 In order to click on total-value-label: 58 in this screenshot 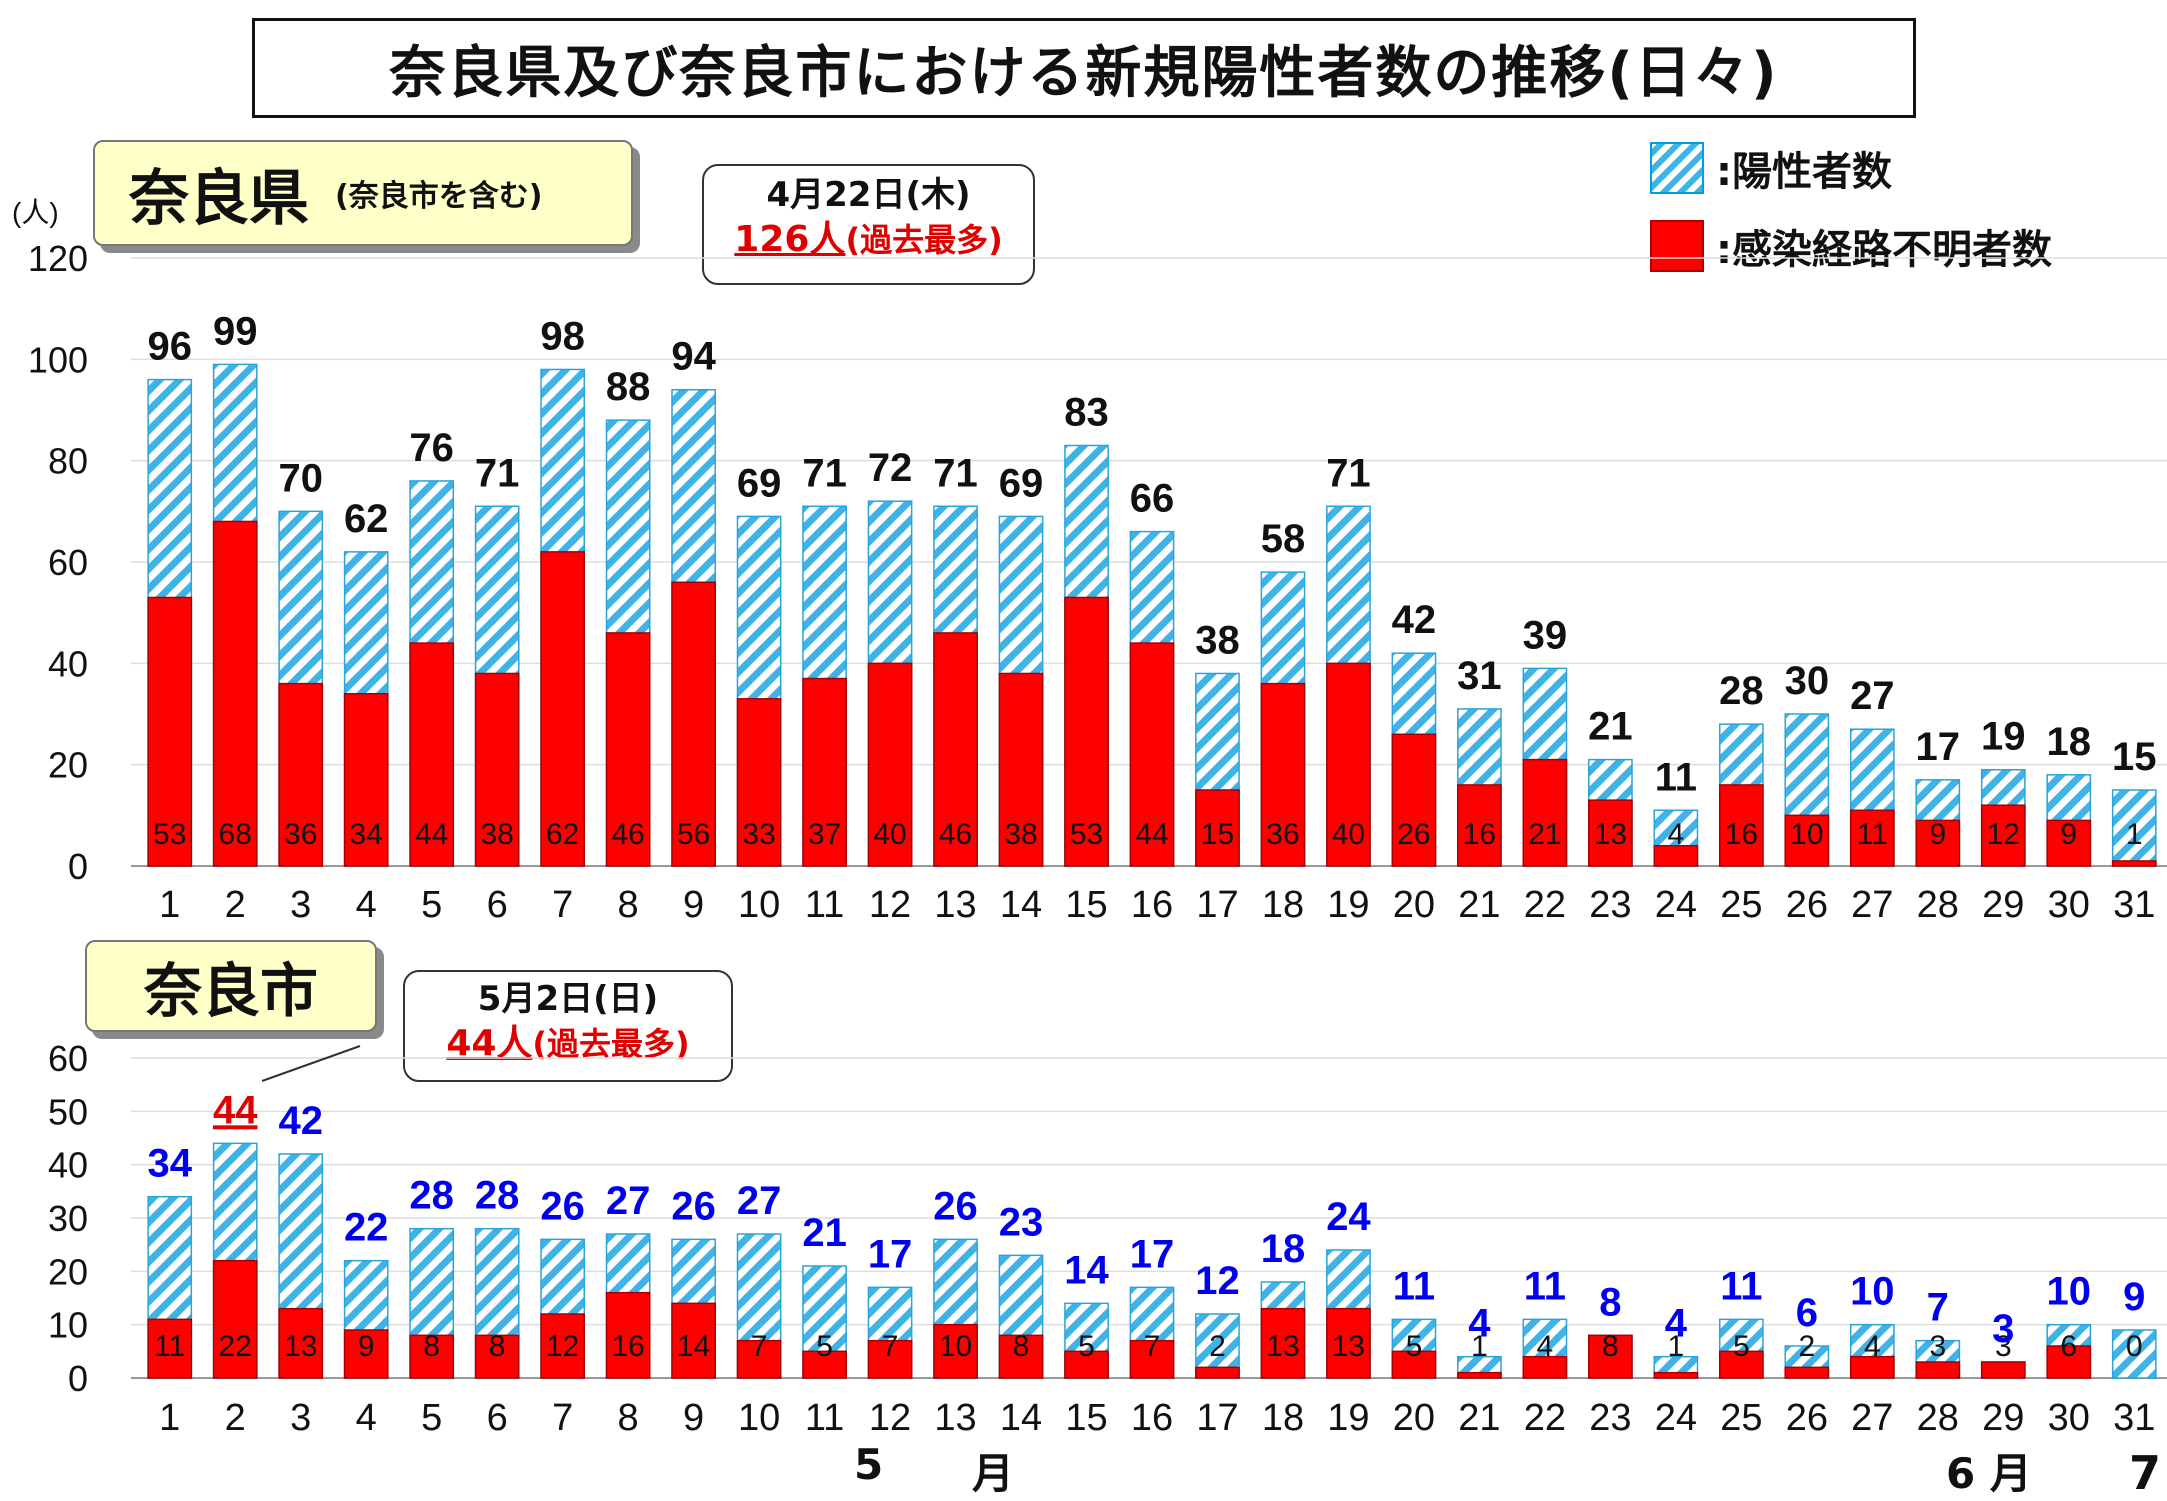, I will do `click(1283, 539)`.